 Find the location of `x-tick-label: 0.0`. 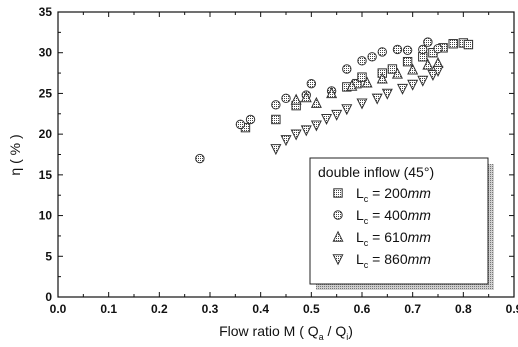

x-tick-label: 0.0 is located at coordinates (58, 309).